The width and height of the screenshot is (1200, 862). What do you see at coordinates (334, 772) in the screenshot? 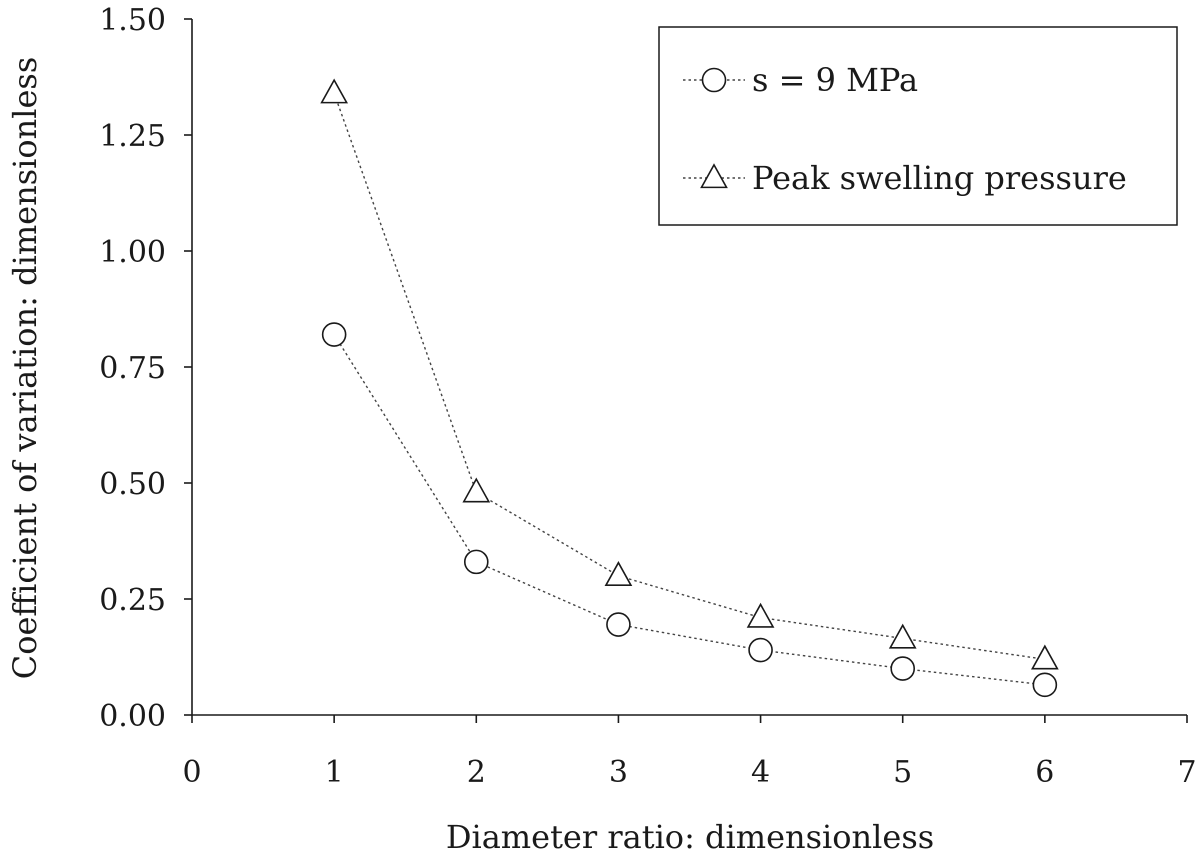
I see `x-tick-label: 1` at bounding box center [334, 772].